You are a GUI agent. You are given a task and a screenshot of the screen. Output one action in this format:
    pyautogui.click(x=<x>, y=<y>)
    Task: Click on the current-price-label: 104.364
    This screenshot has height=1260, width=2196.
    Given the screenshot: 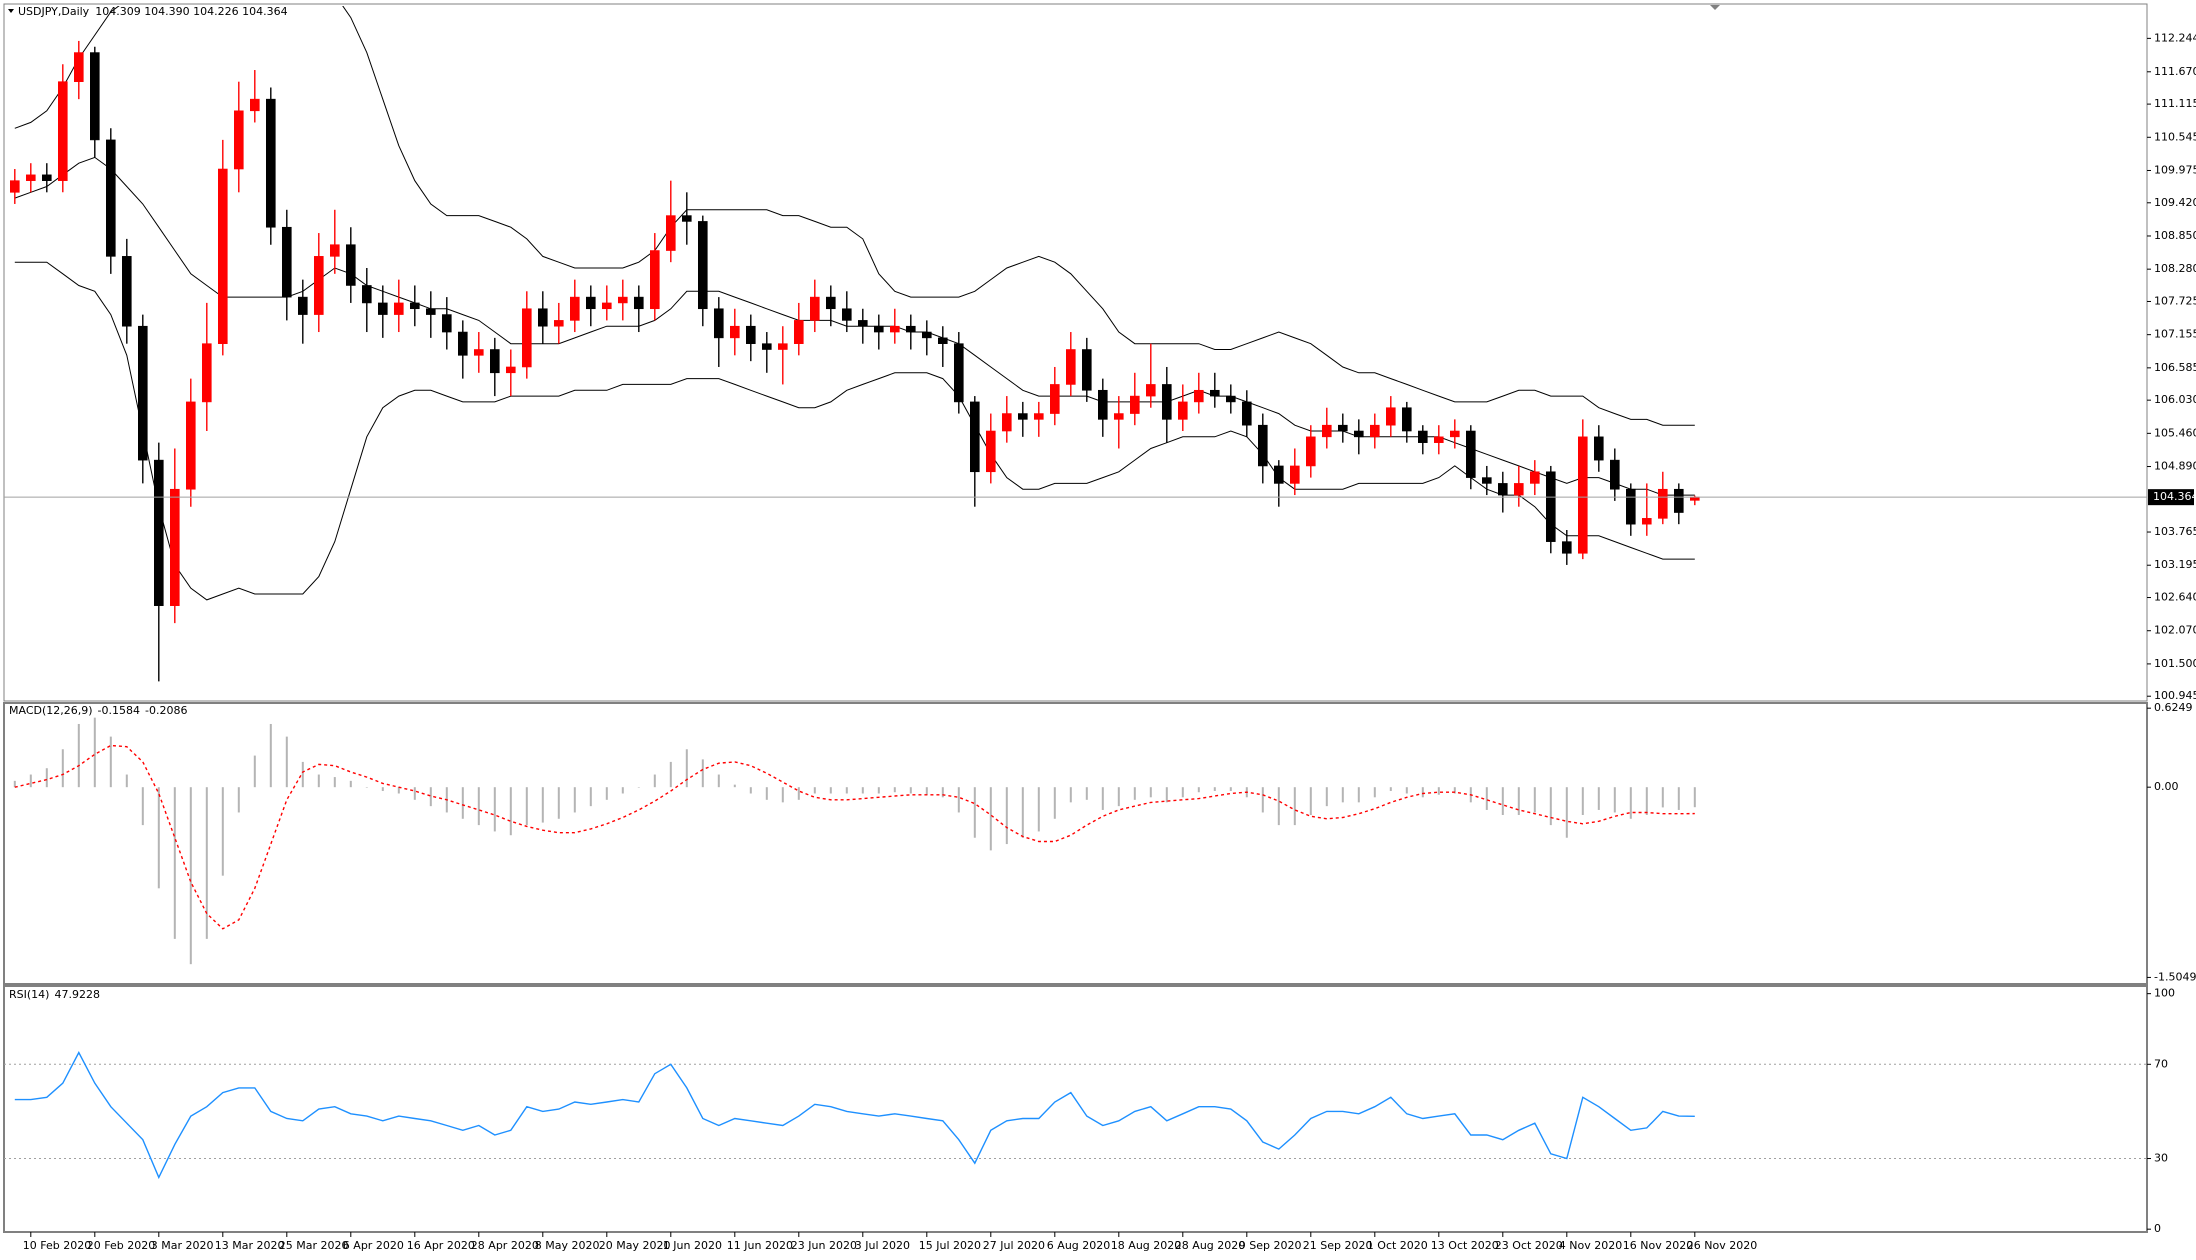 What is the action you would take?
    pyautogui.click(x=2174, y=496)
    